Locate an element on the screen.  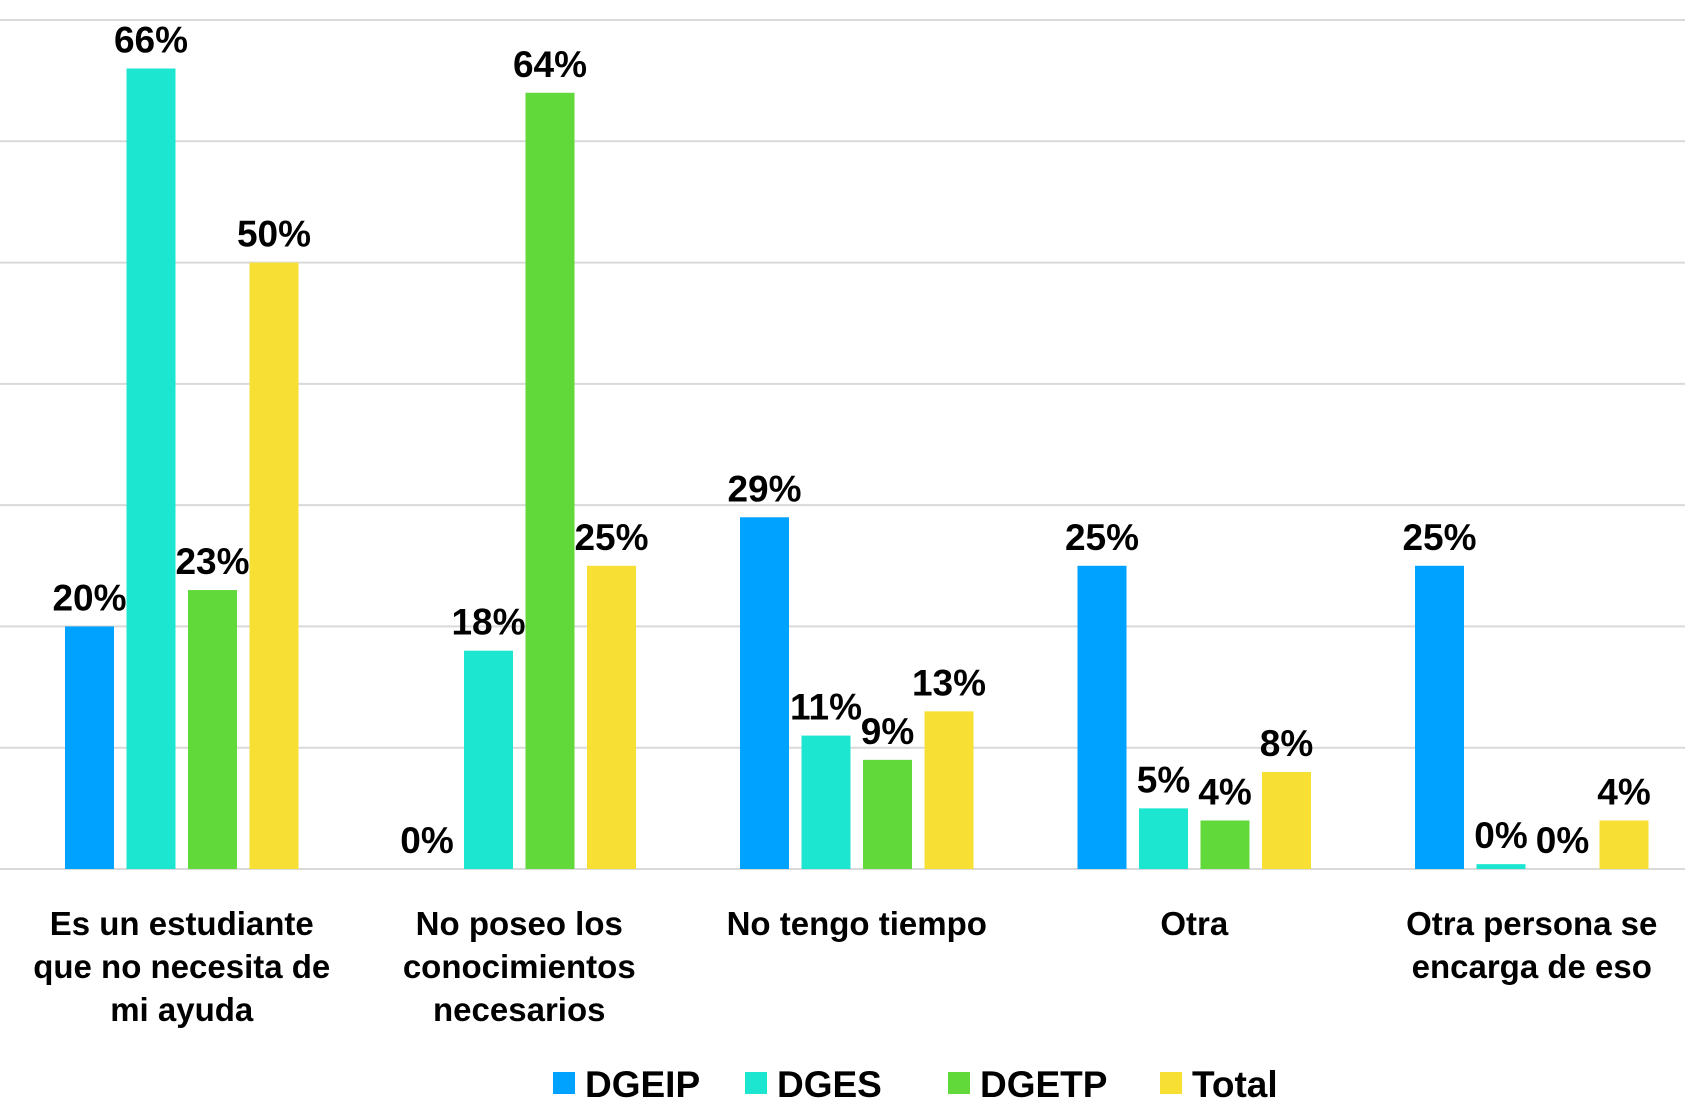
data-label-dgetp-5: 0% is located at coordinates (1562, 840).